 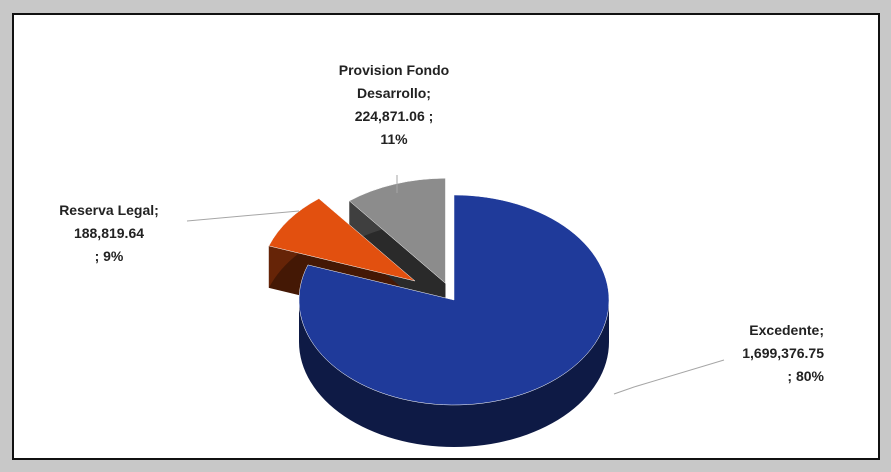 I want to click on data-label-line: Excedente;, so click(x=786, y=330).